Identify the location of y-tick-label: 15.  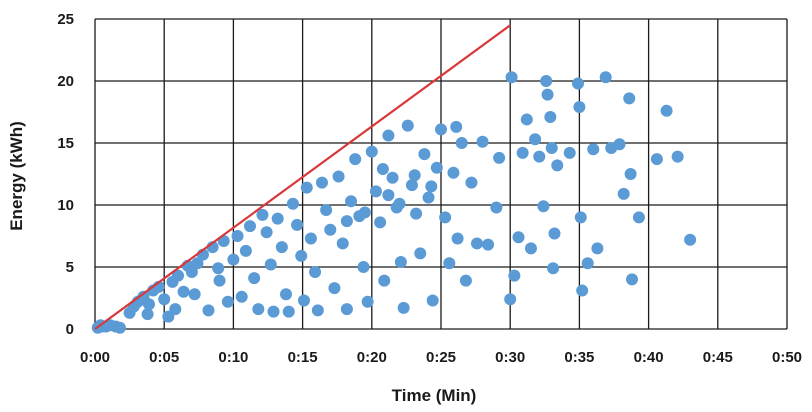
(65, 143).